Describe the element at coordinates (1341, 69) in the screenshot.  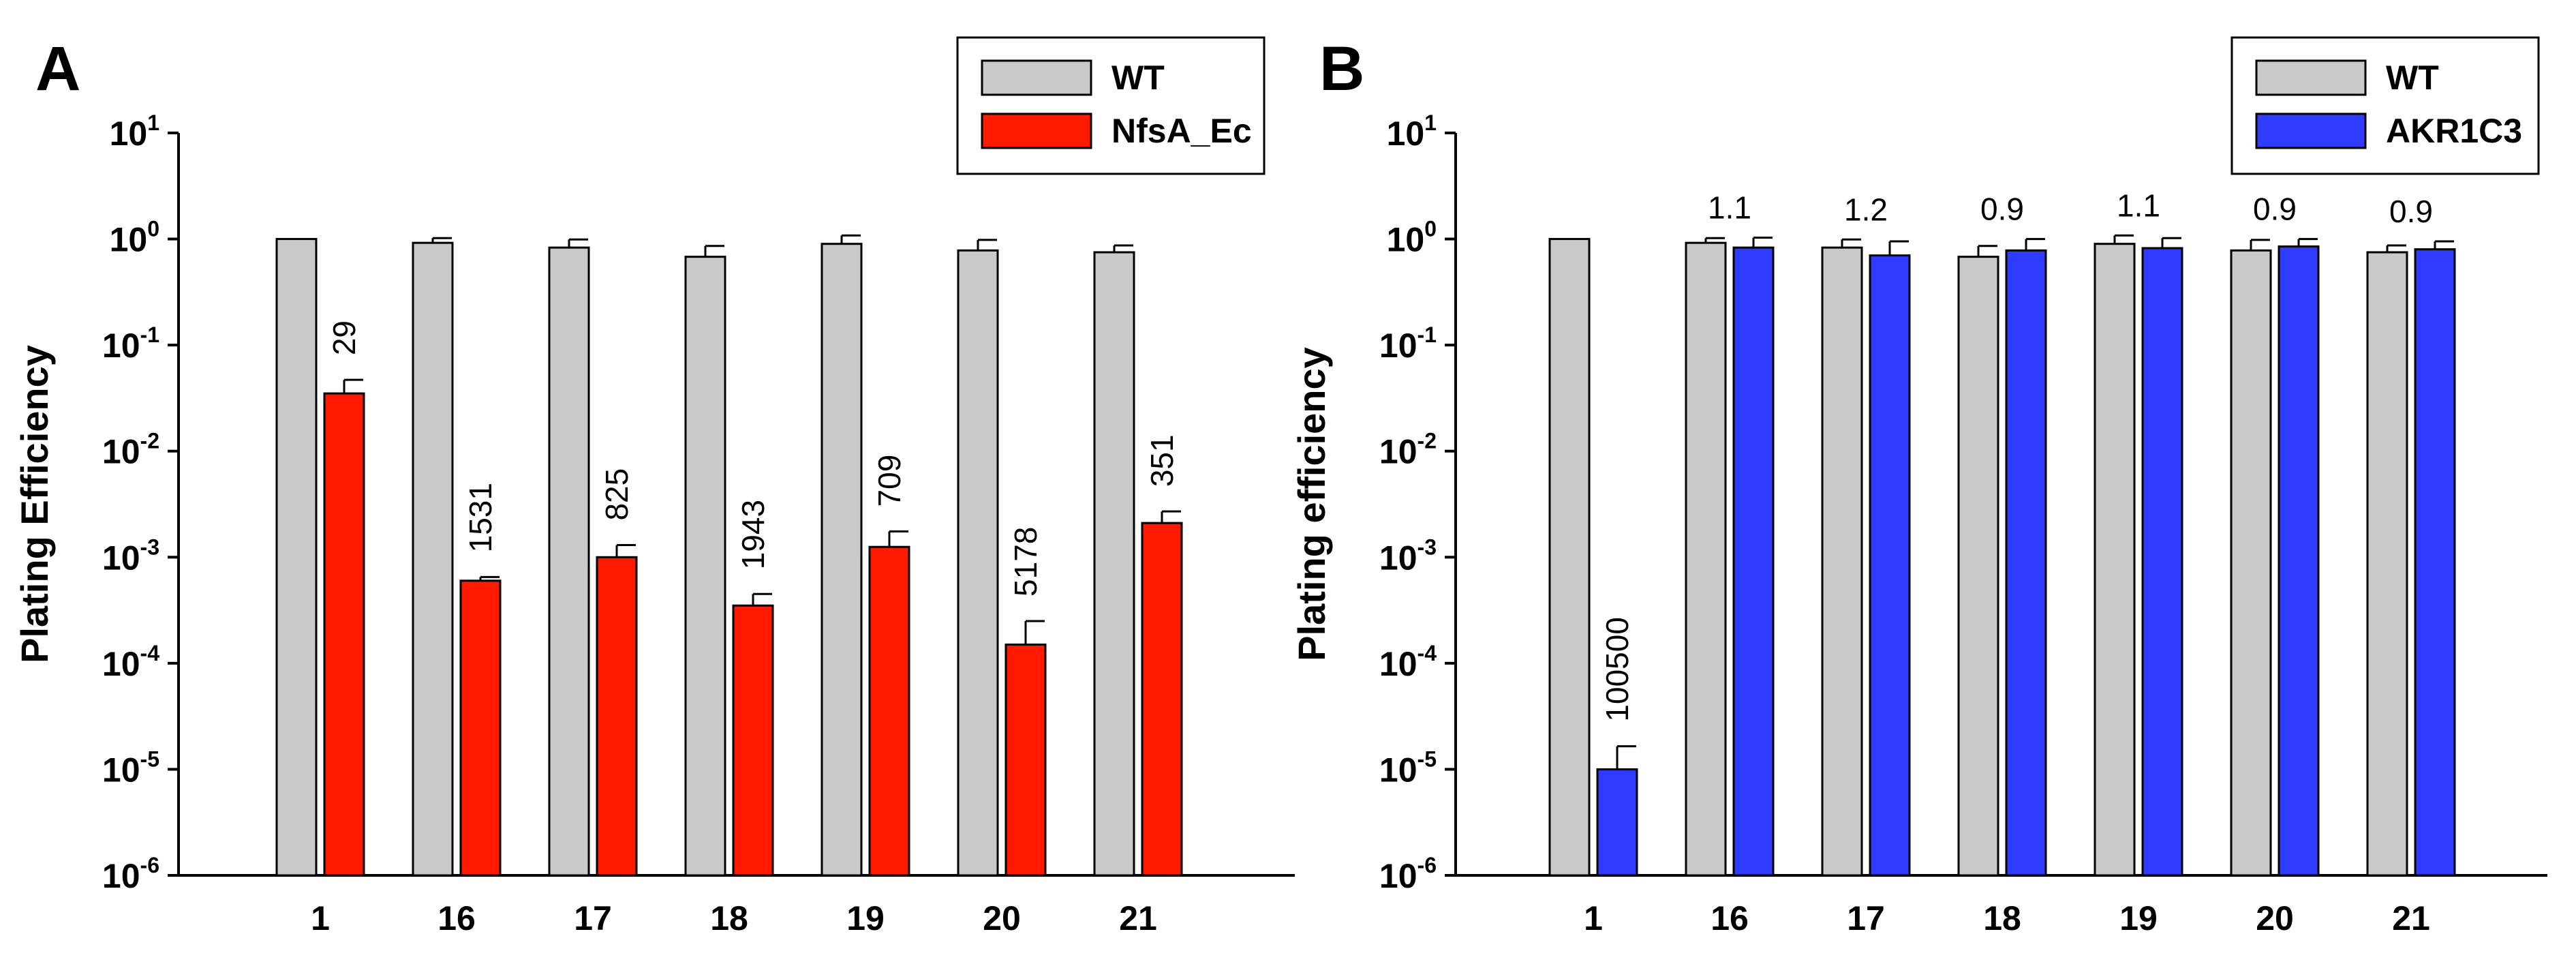
I see `panel-letter: B` at that location.